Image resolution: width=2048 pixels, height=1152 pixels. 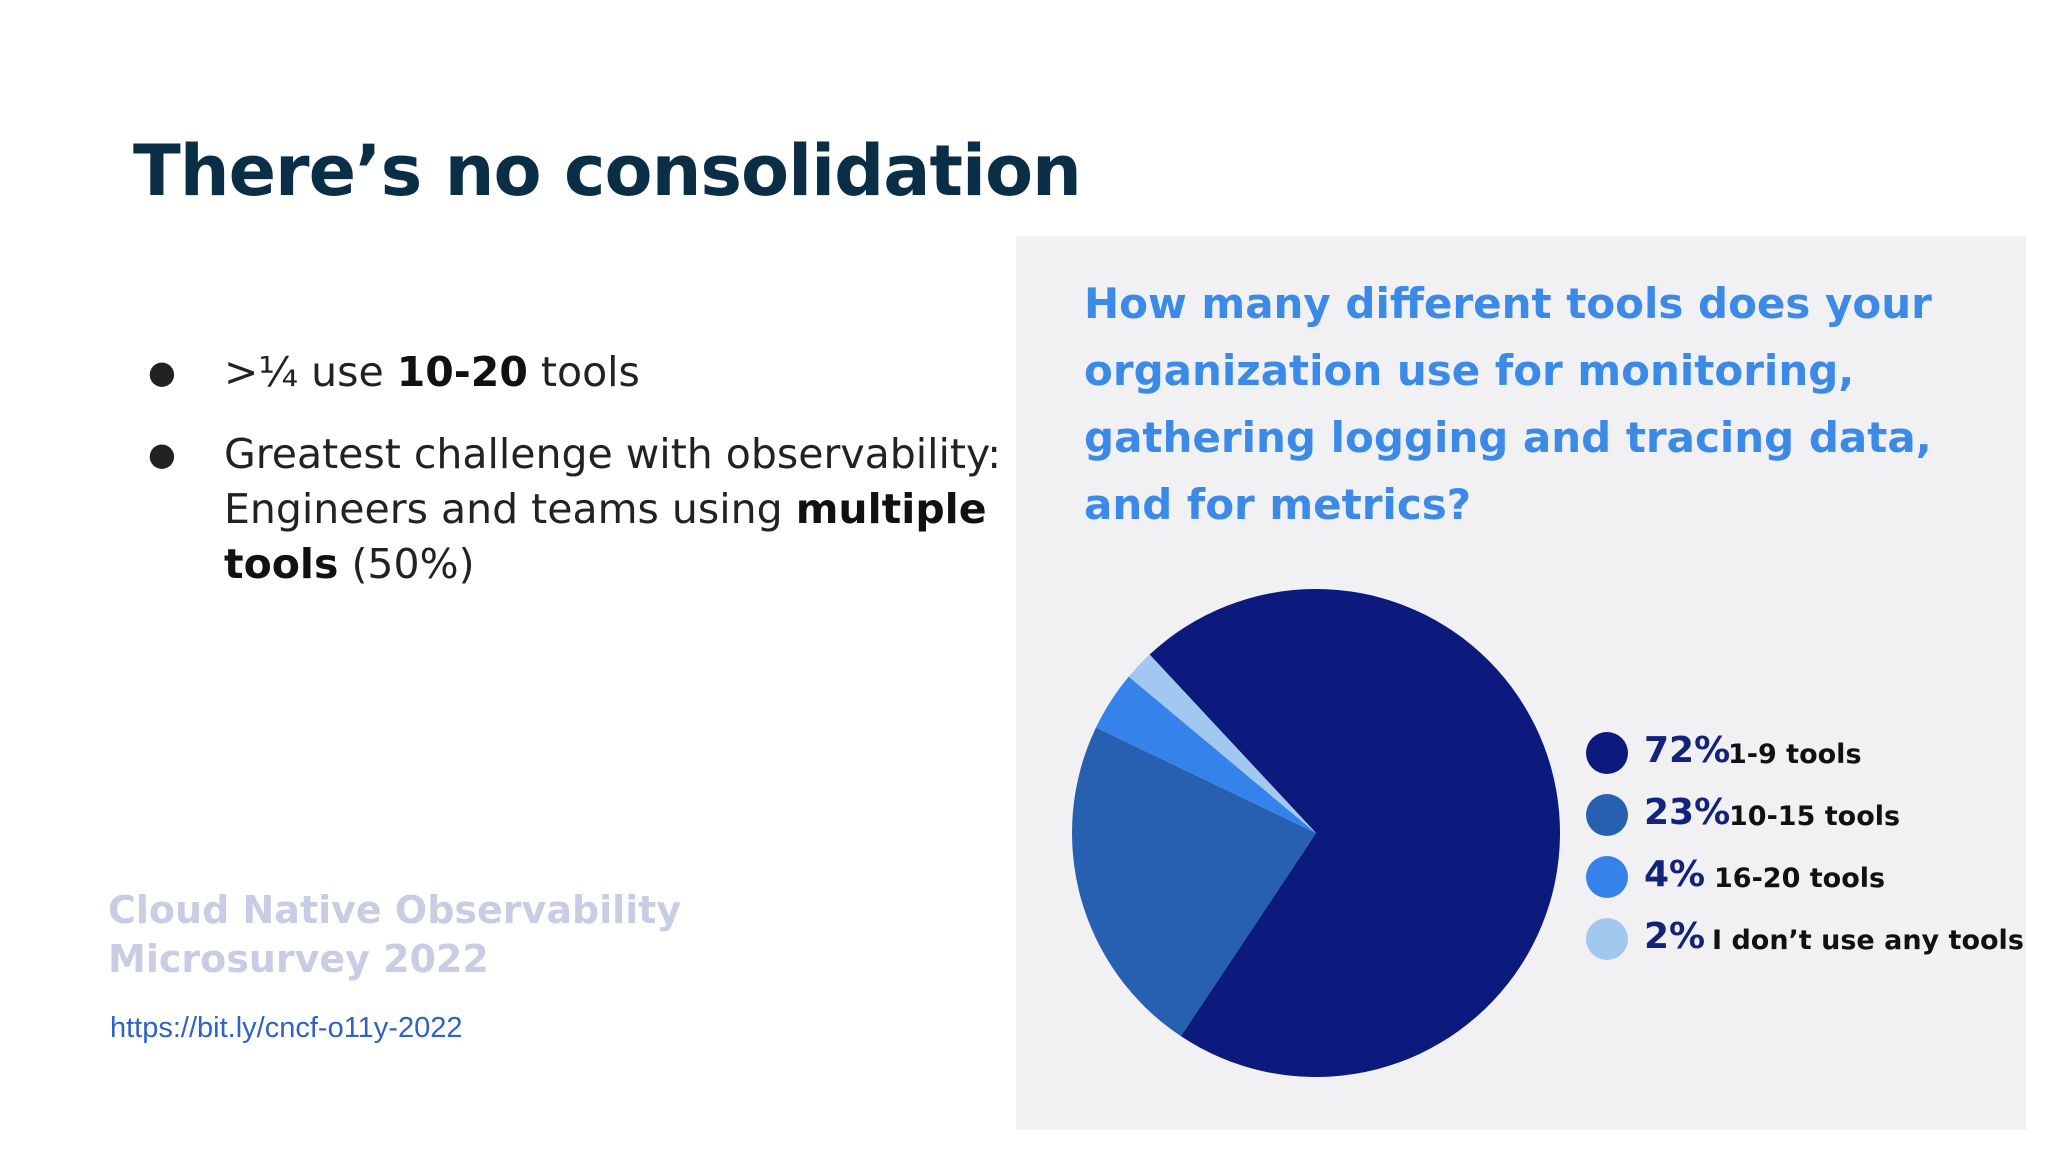 I want to click on bullet-item: ● >¼ use 10-20 tools, so click(x=578, y=372).